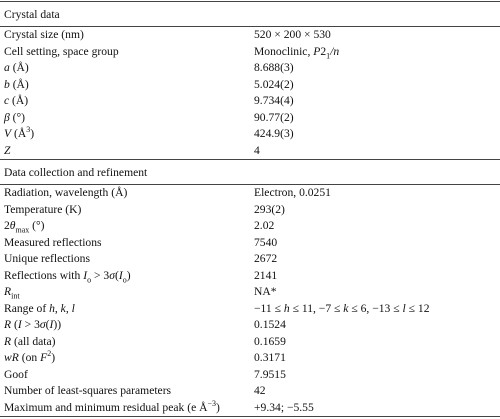 Image resolution: width=500 pixels, height=419 pixels. I want to click on text: 0.3171, so click(270, 357).